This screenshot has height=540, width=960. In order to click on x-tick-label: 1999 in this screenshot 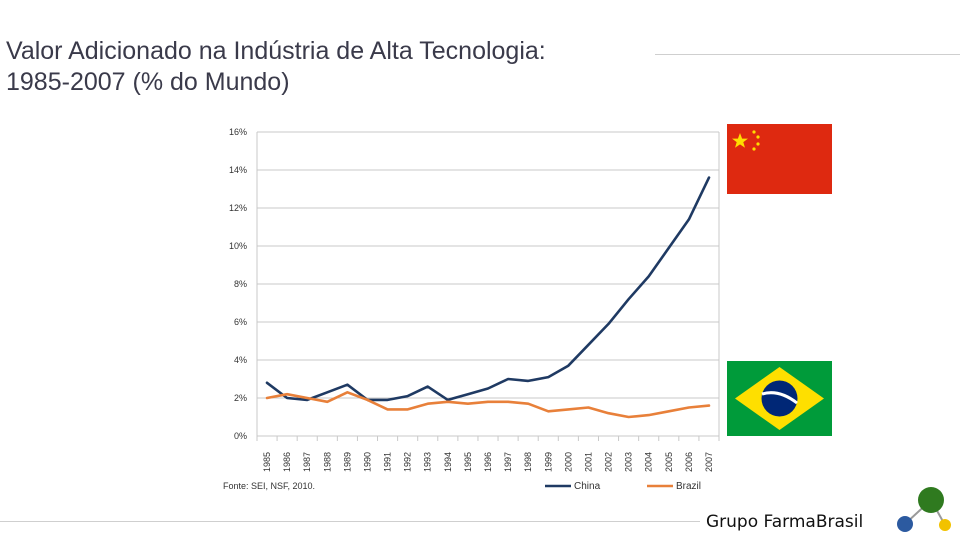, I will do `click(548, 462)`.